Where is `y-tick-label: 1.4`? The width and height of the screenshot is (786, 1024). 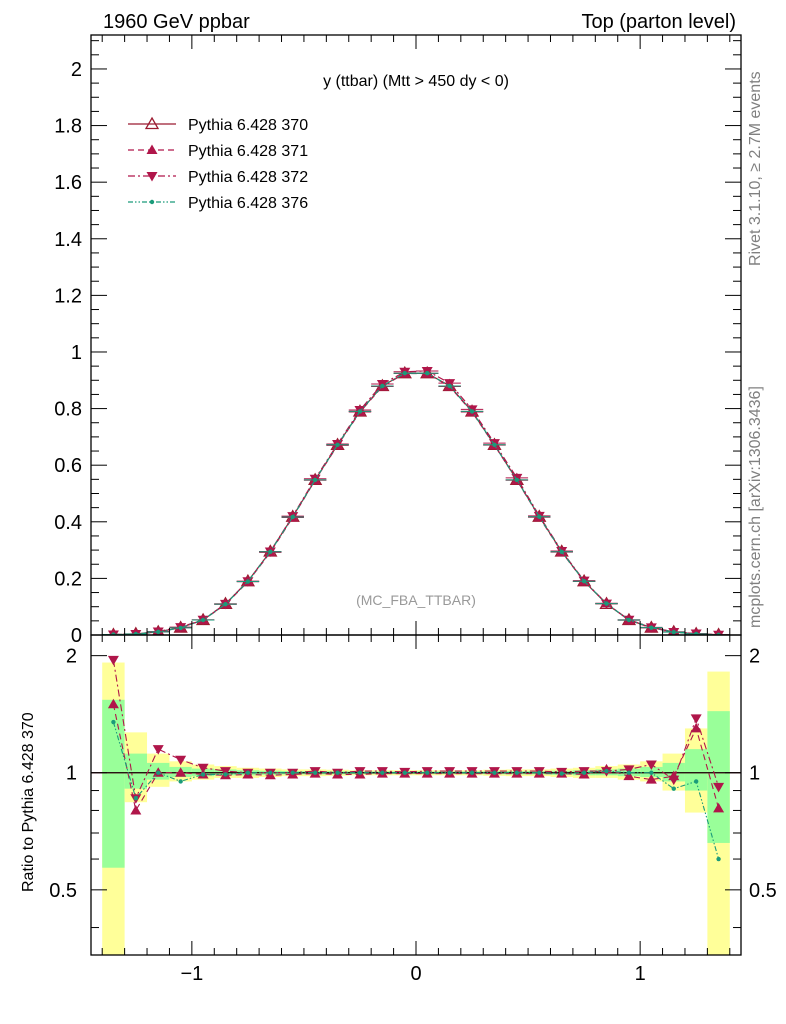 y-tick-label: 1.4 is located at coordinates (68, 240).